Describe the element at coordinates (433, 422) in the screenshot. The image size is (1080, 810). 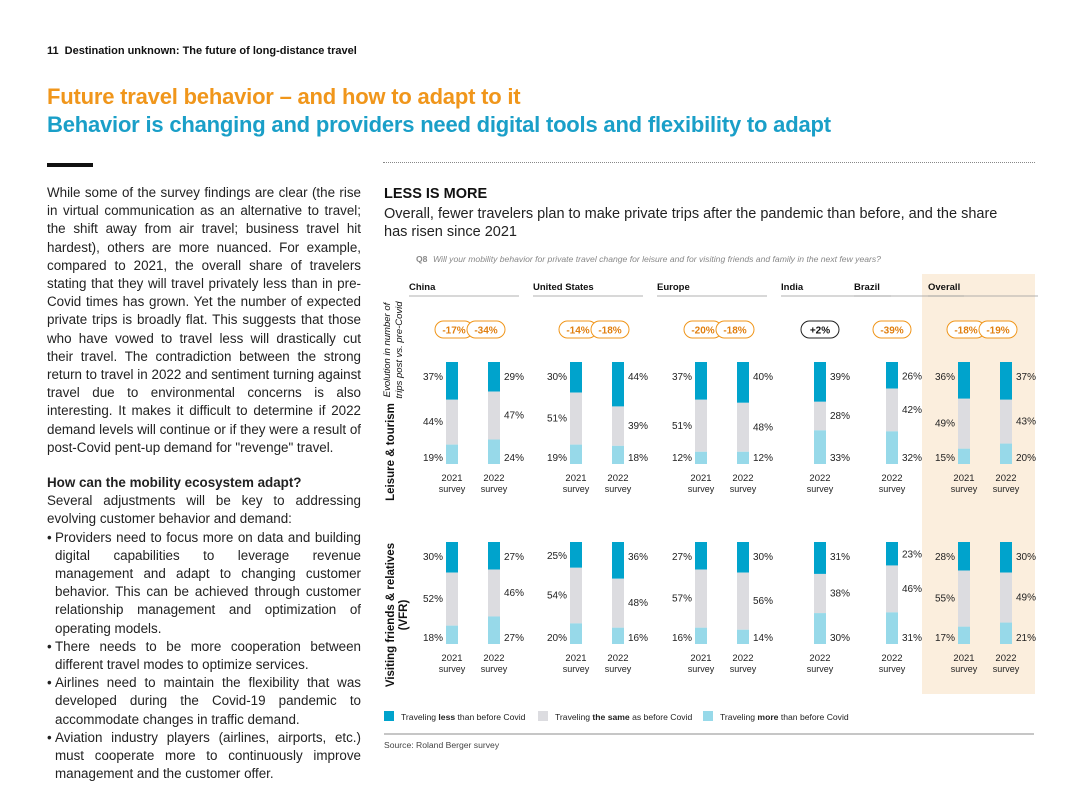
I see `data-label: 44%` at that location.